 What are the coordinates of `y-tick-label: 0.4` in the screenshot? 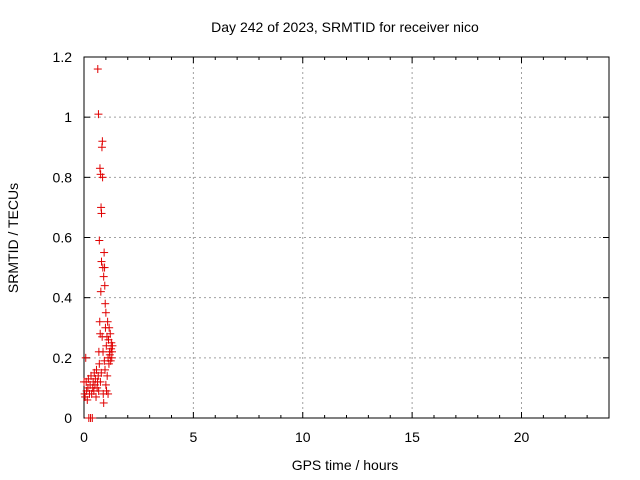 It's located at (63, 298).